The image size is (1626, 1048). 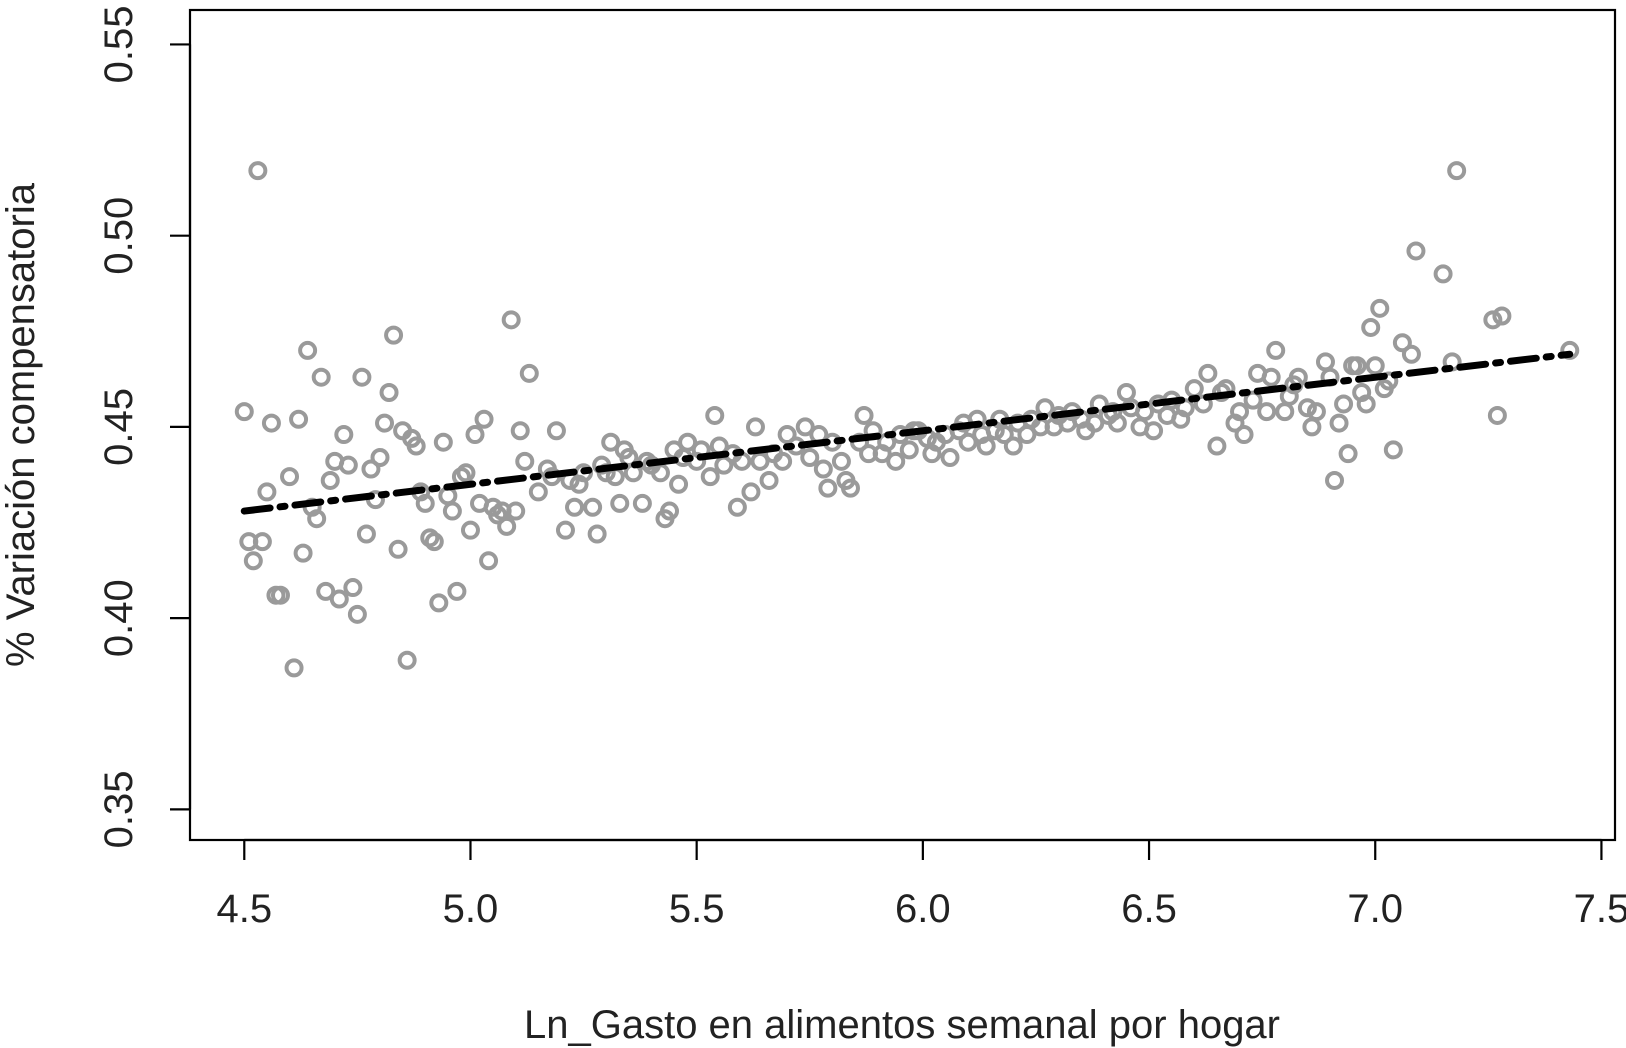 I want to click on y-tick-label: 0.40, so click(x=119, y=618).